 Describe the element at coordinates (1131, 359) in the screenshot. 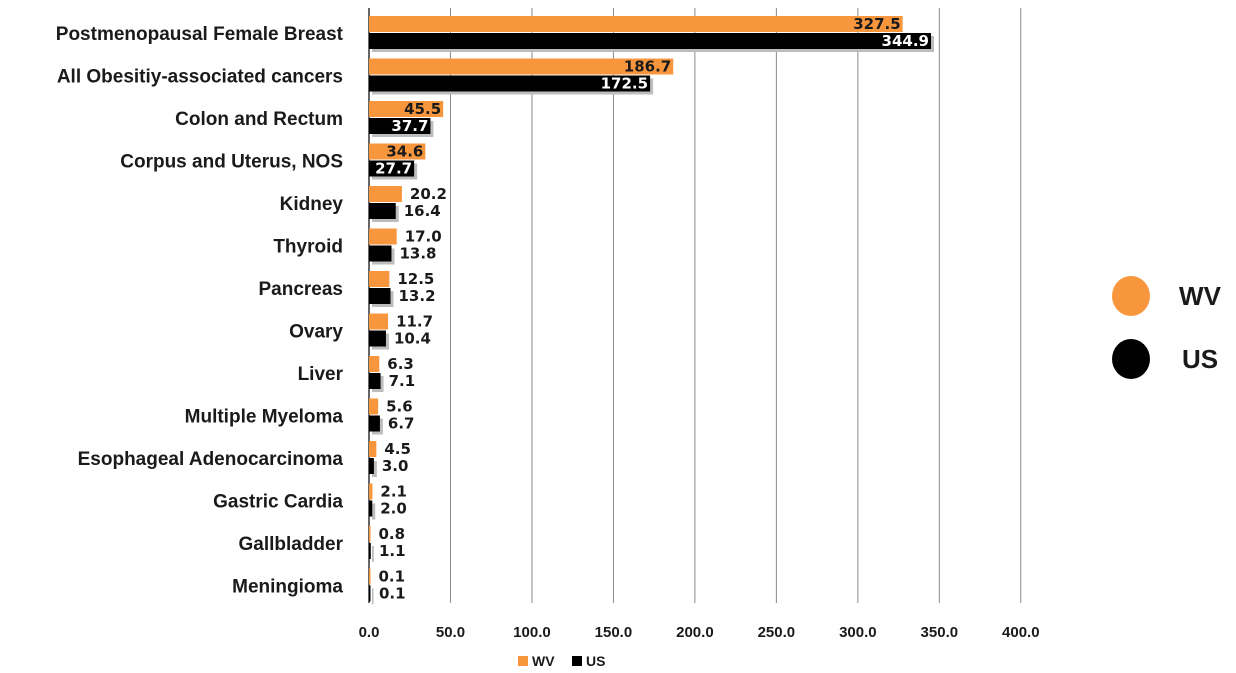

I see `side-legend-marker-us` at that location.